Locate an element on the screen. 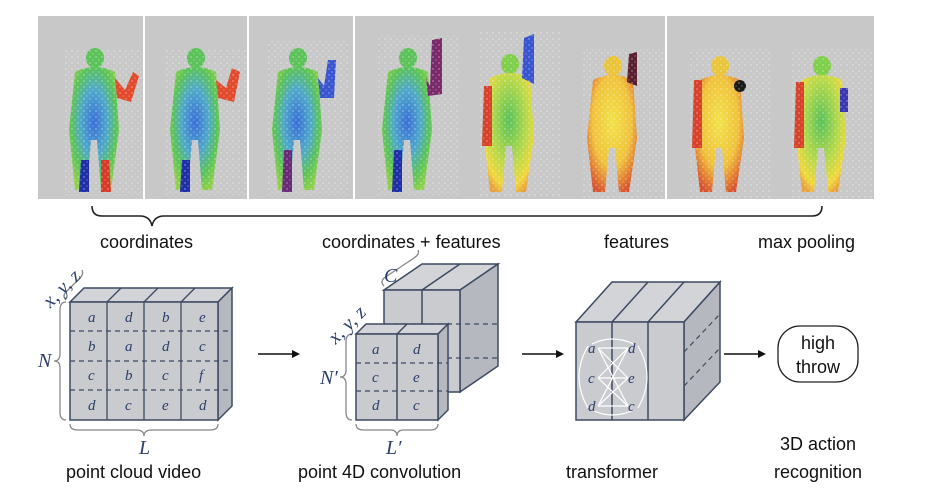 This screenshot has height=499, width=939. transformer-grid: a d c e d c is located at coordinates (612, 378).